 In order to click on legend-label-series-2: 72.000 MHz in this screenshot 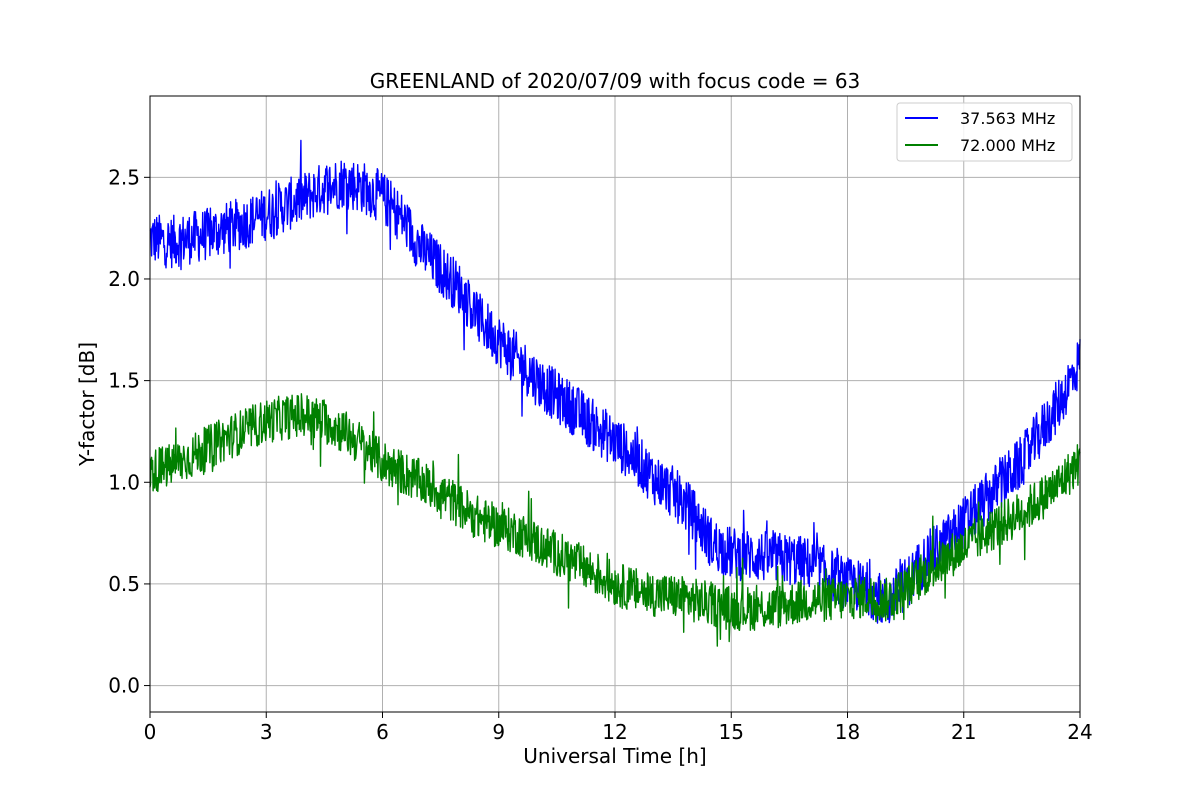, I will do `click(1007, 145)`.